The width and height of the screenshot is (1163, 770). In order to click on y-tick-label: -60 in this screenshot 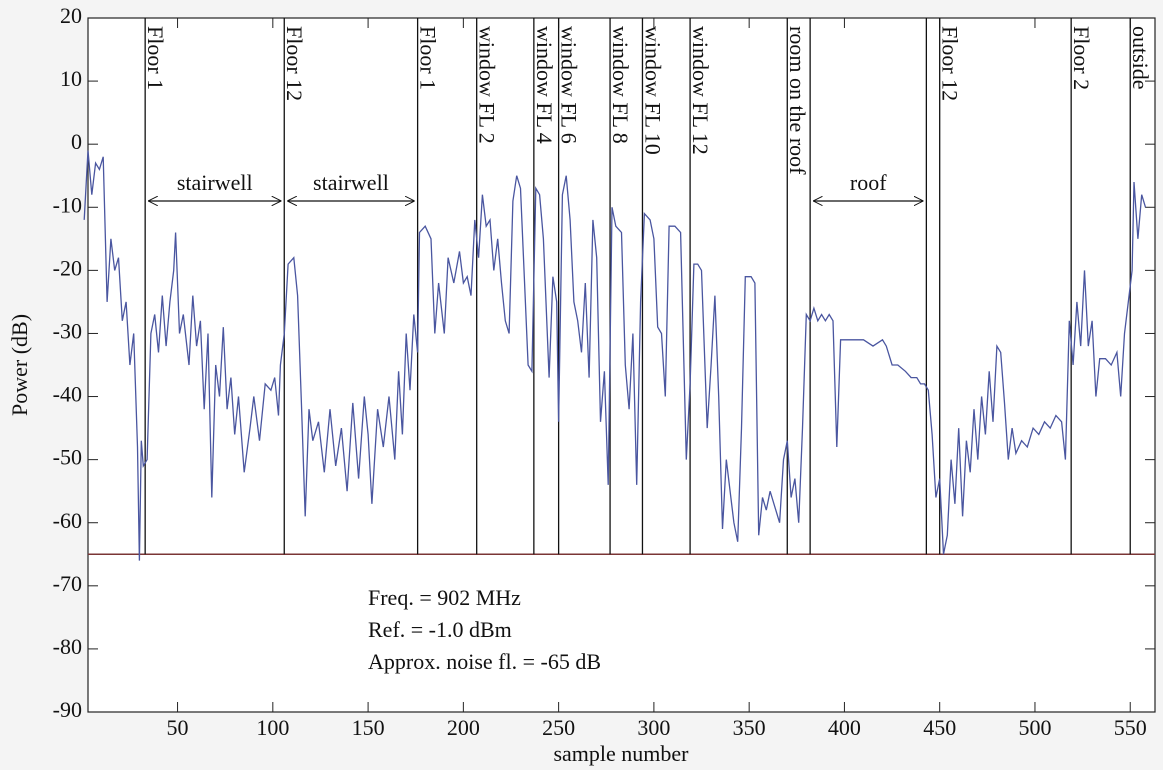, I will do `click(67, 520)`.